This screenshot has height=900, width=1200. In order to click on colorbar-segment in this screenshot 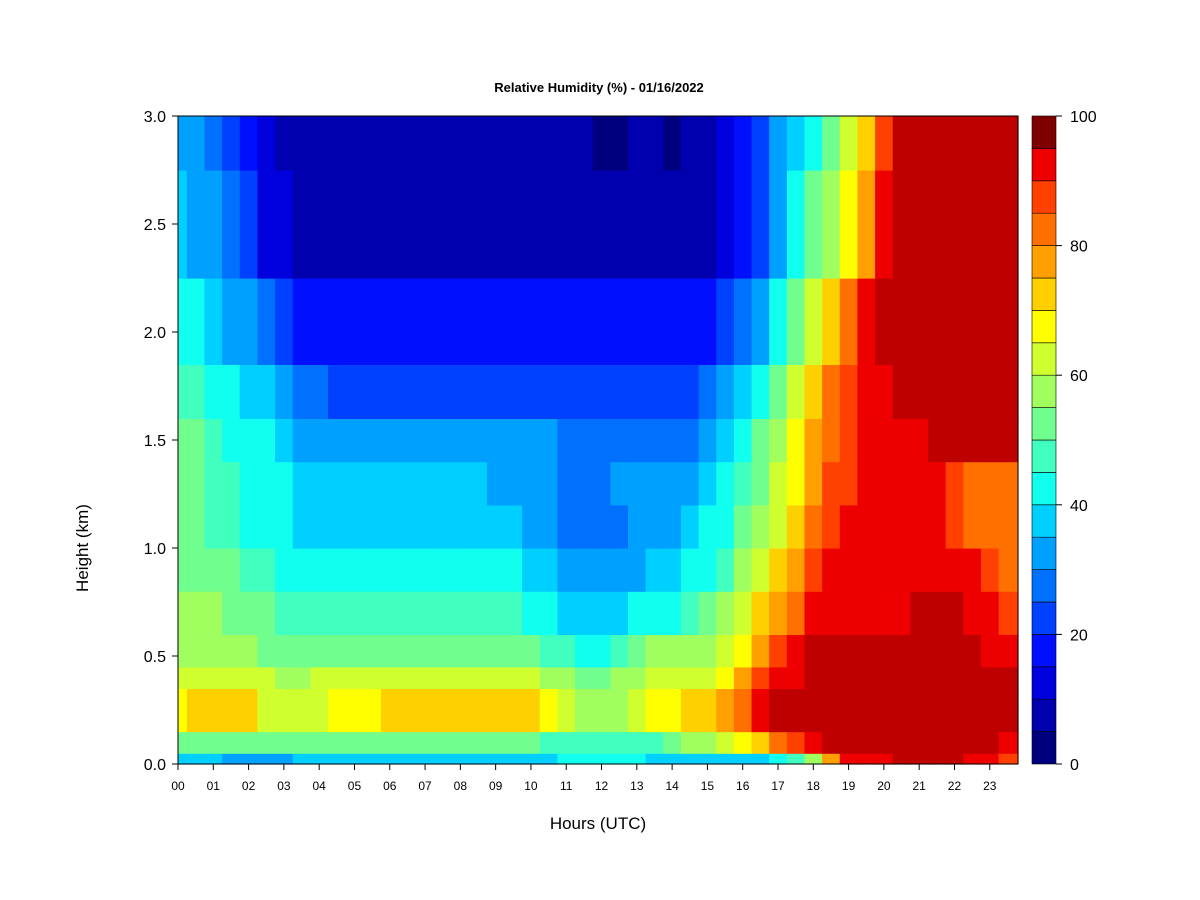, I will do `click(1044, 262)`.